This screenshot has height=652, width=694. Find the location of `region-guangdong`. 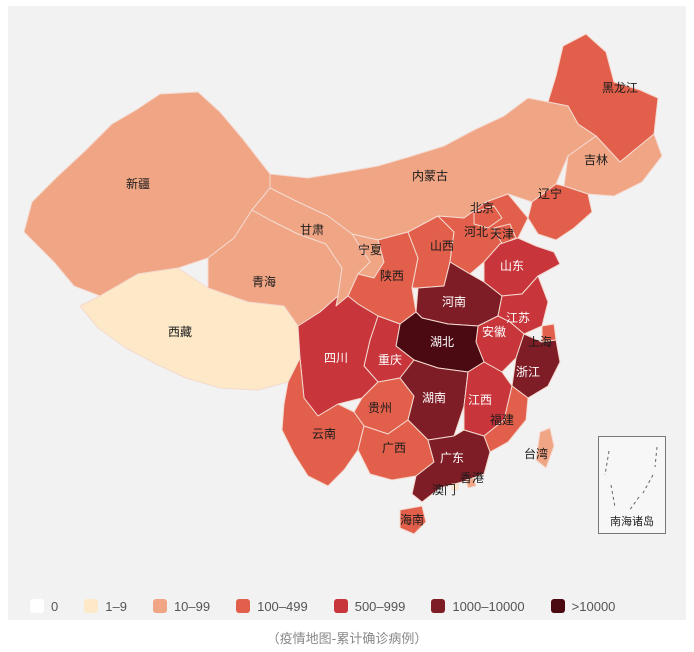

region-guangdong is located at coordinates (451, 466).